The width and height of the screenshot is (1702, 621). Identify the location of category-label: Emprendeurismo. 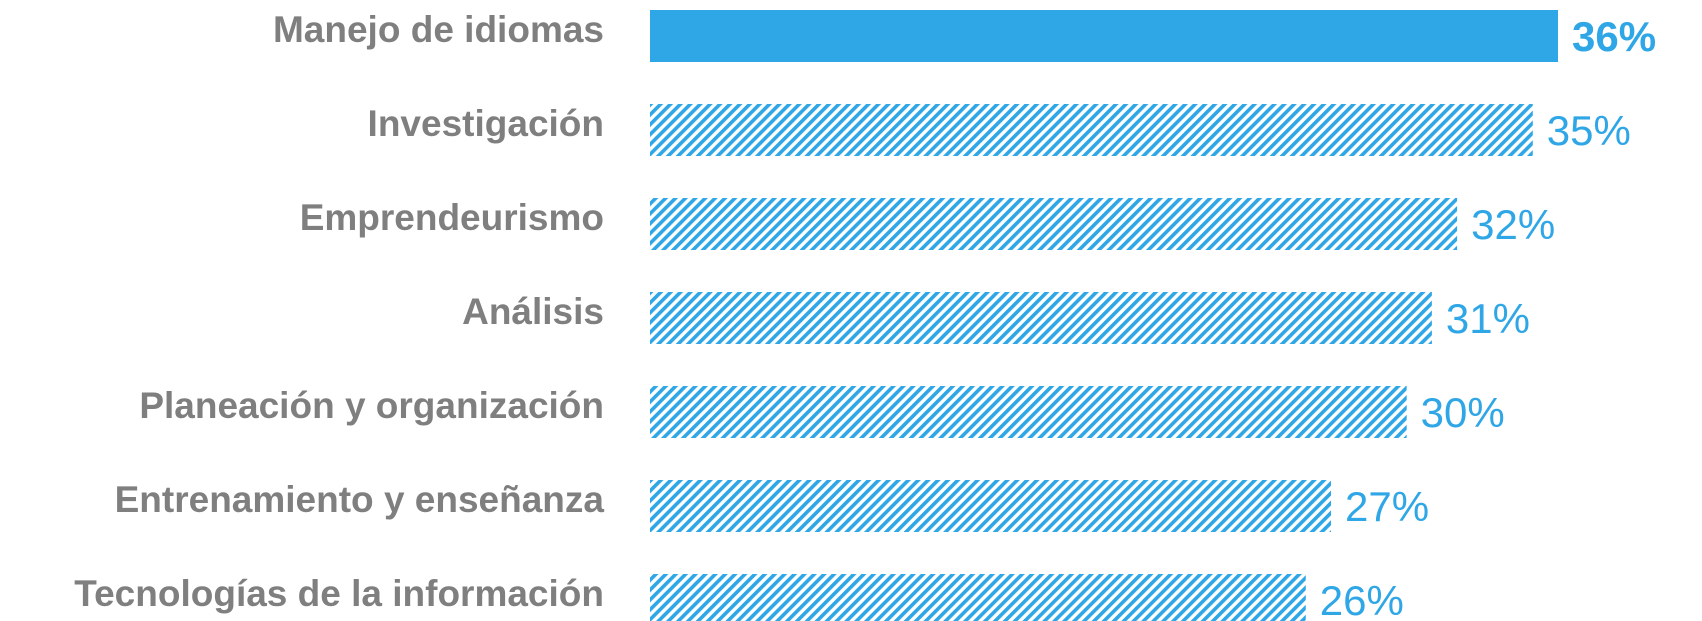
(452, 217).